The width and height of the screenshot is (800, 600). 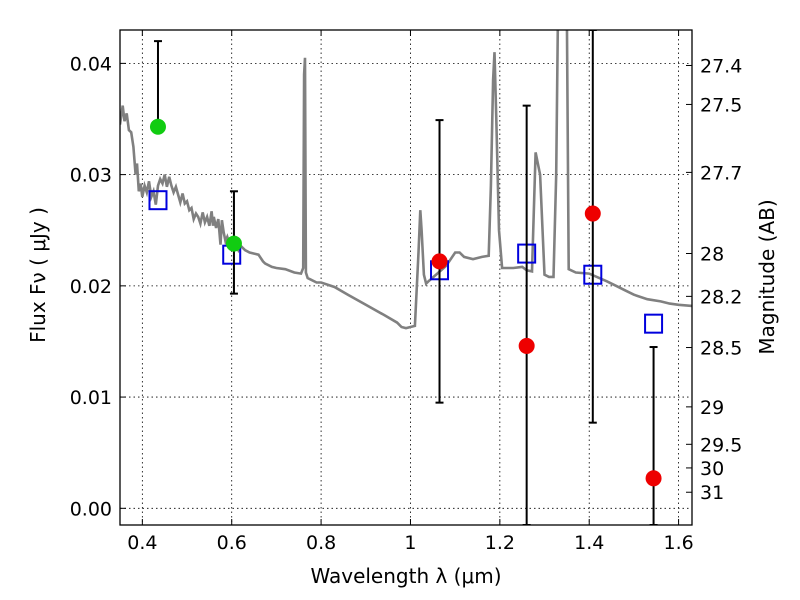 What do you see at coordinates (91, 64) in the screenshot?
I see `y-tick-label: 0.04` at bounding box center [91, 64].